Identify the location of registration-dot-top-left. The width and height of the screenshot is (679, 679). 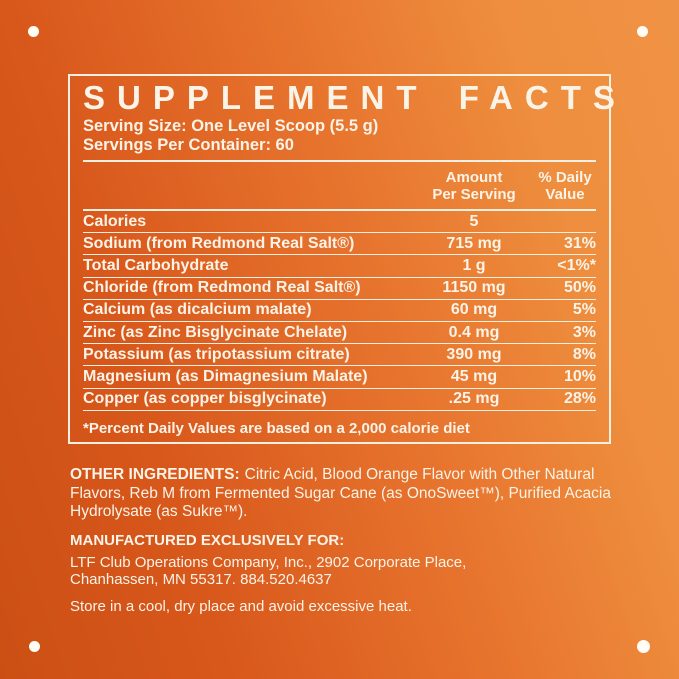
(33, 31).